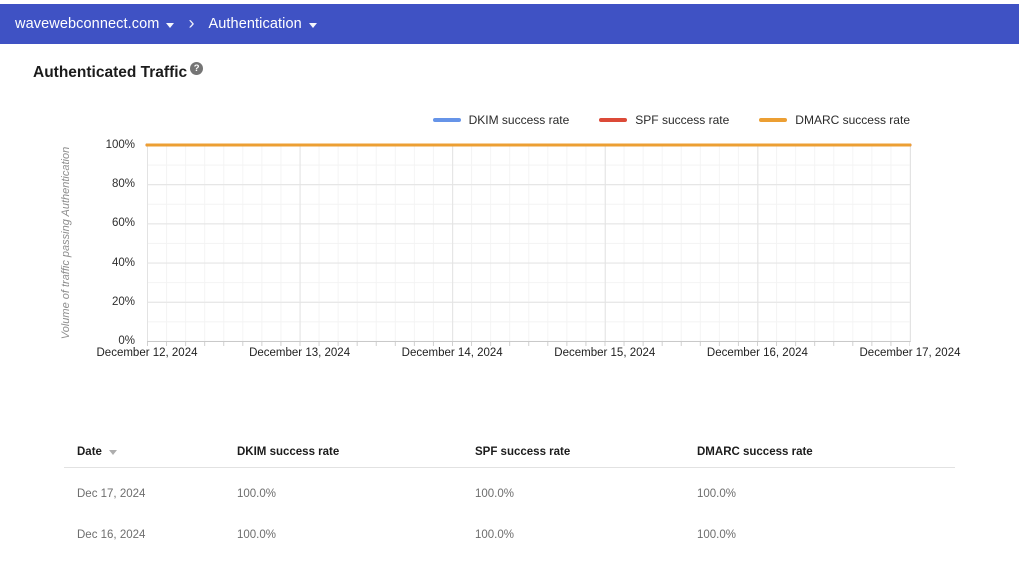  Describe the element at coordinates (910, 353) in the screenshot. I see `x-tick-label: December 17, 2024` at that location.